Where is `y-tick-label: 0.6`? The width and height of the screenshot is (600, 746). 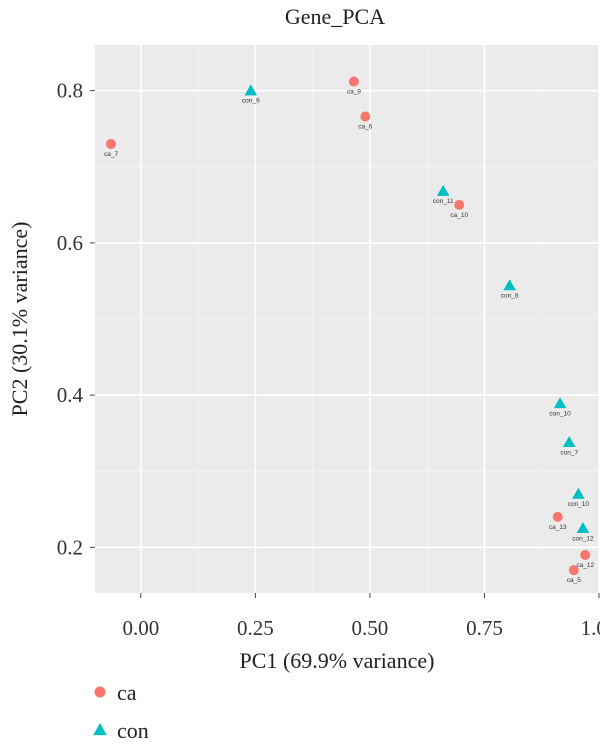
y-tick-label: 0.6 is located at coordinates (70, 243).